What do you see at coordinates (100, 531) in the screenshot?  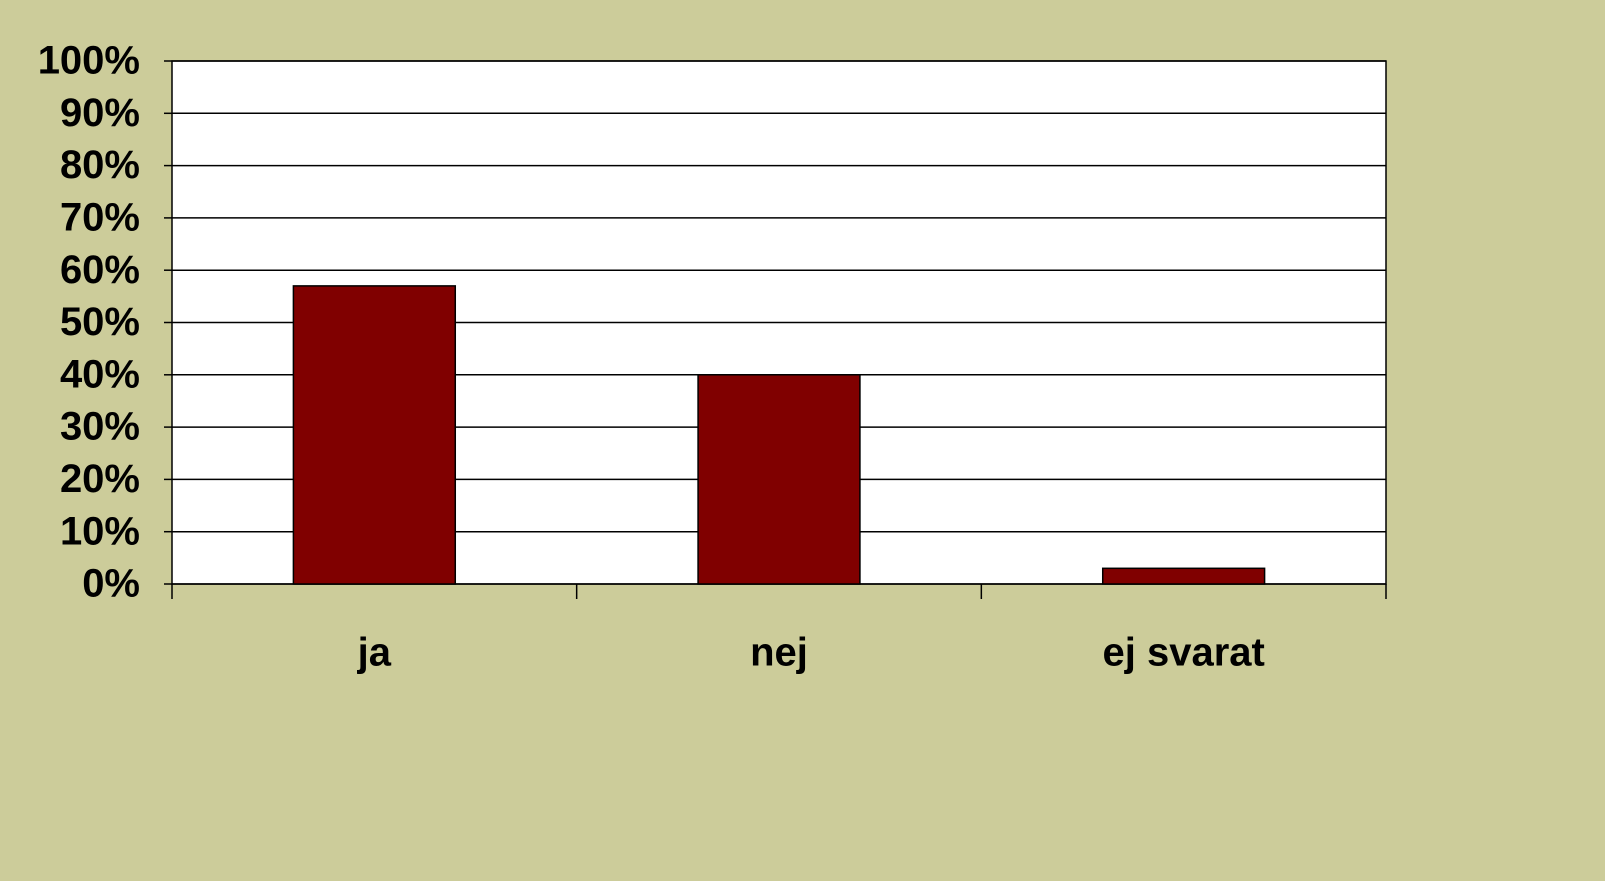 I see `y-tick-label: 10%` at bounding box center [100, 531].